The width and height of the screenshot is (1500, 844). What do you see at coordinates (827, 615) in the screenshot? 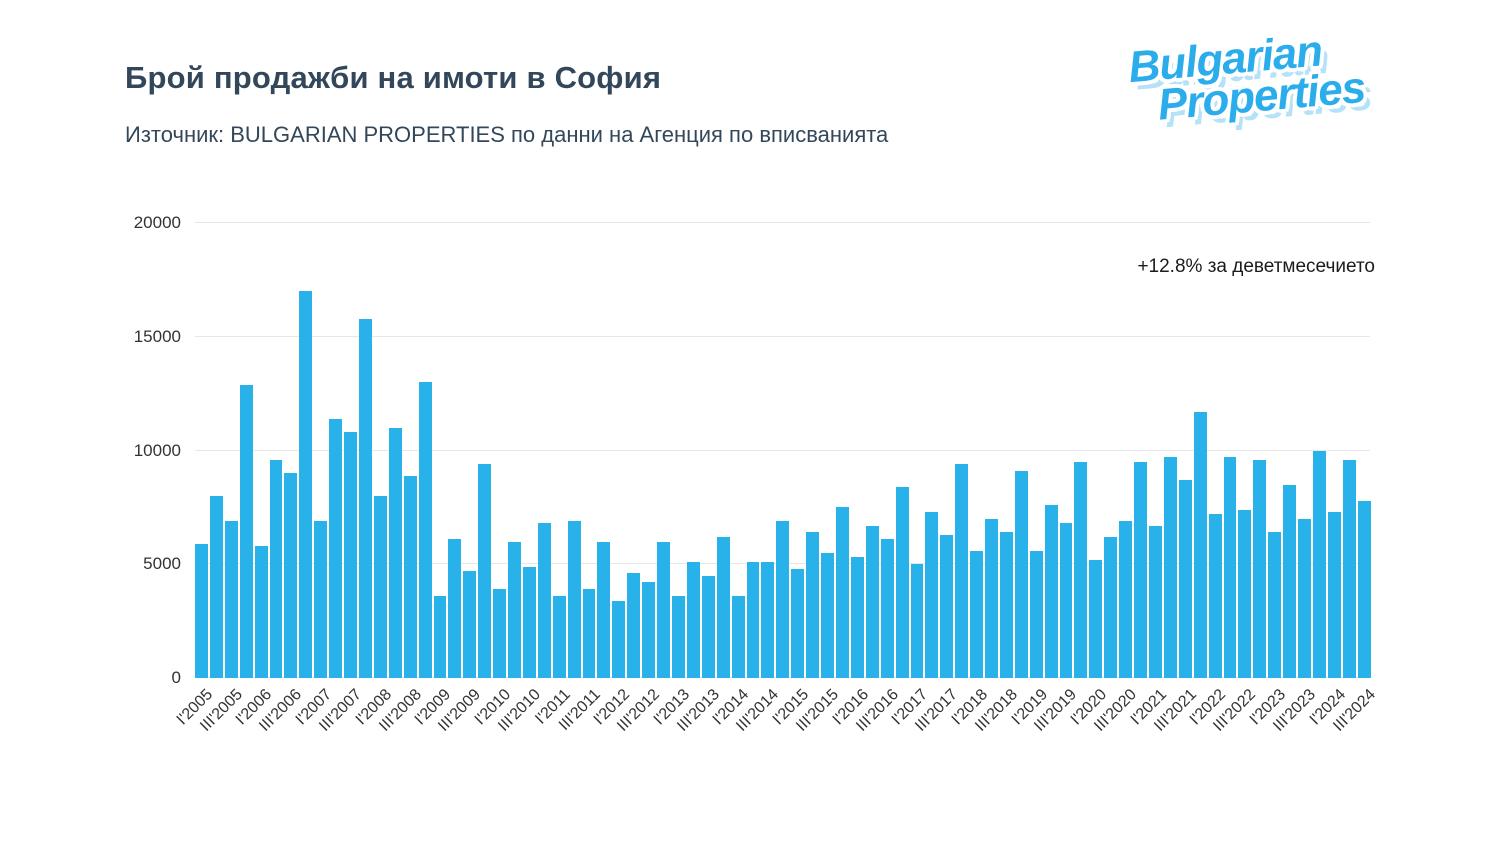
I see `bar-III'2015` at bounding box center [827, 615].